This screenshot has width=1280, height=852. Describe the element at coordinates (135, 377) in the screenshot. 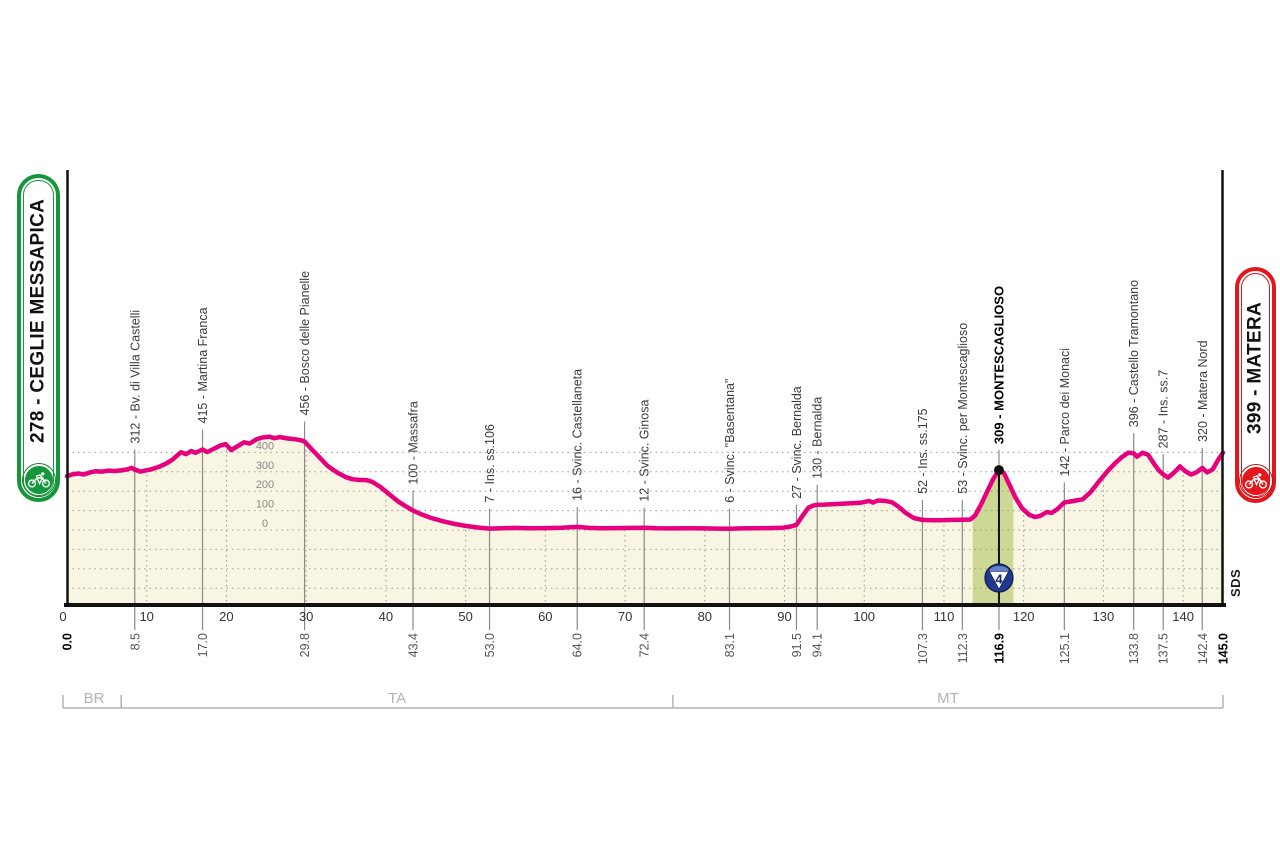

I see `waypoint-label: 312 - Bv. di Villa Castelli` at that location.